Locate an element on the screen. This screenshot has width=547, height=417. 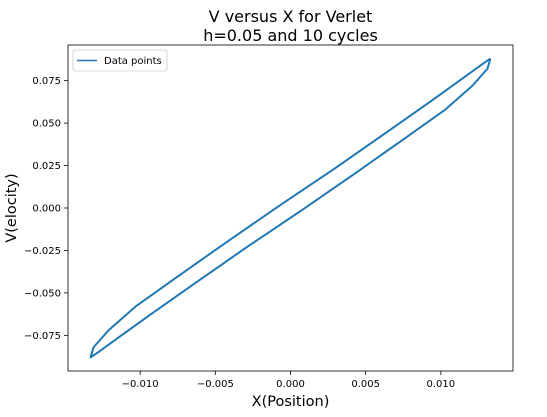
legend-box is located at coordinates (120, 60).